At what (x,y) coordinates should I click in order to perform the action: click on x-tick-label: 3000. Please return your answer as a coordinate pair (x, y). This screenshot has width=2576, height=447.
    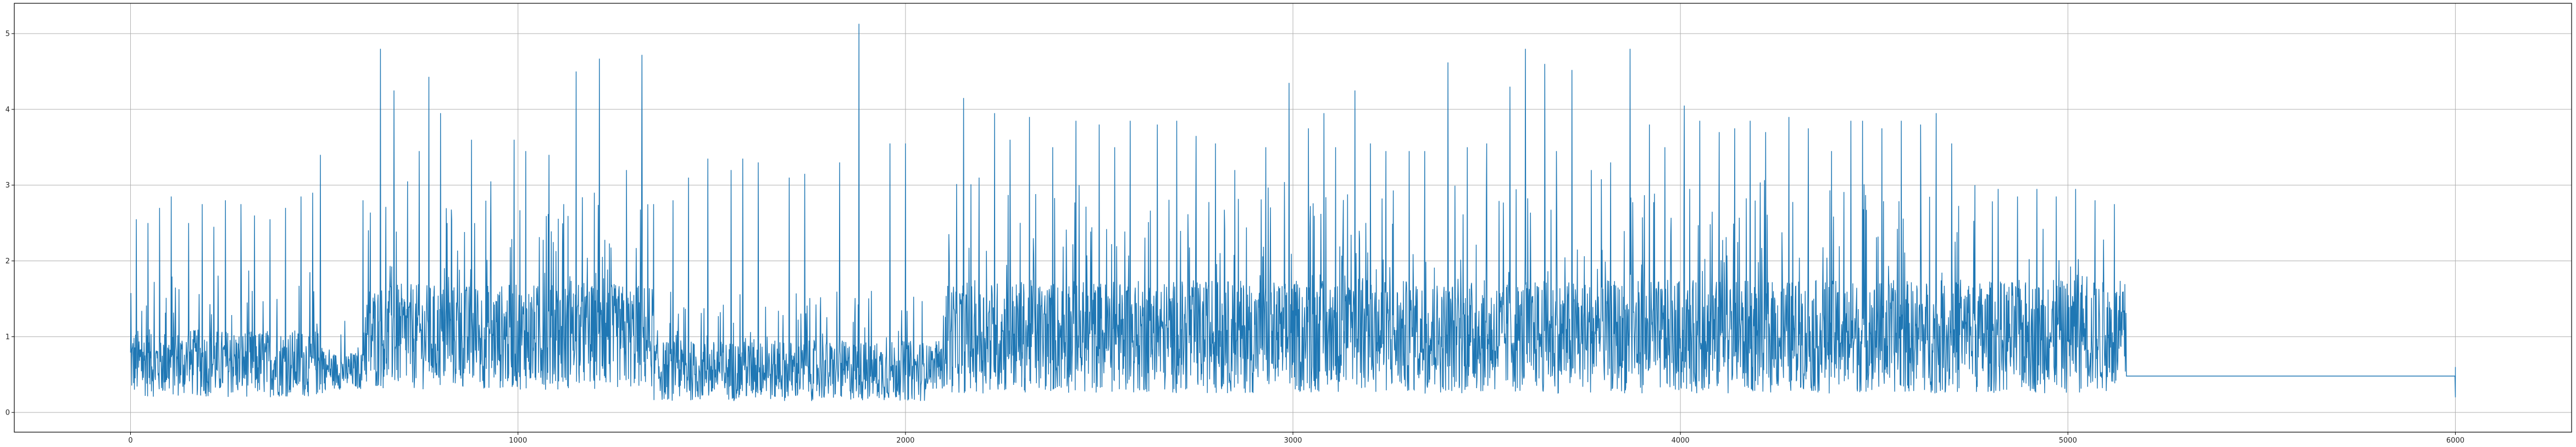
    Looking at the image, I should click on (1293, 441).